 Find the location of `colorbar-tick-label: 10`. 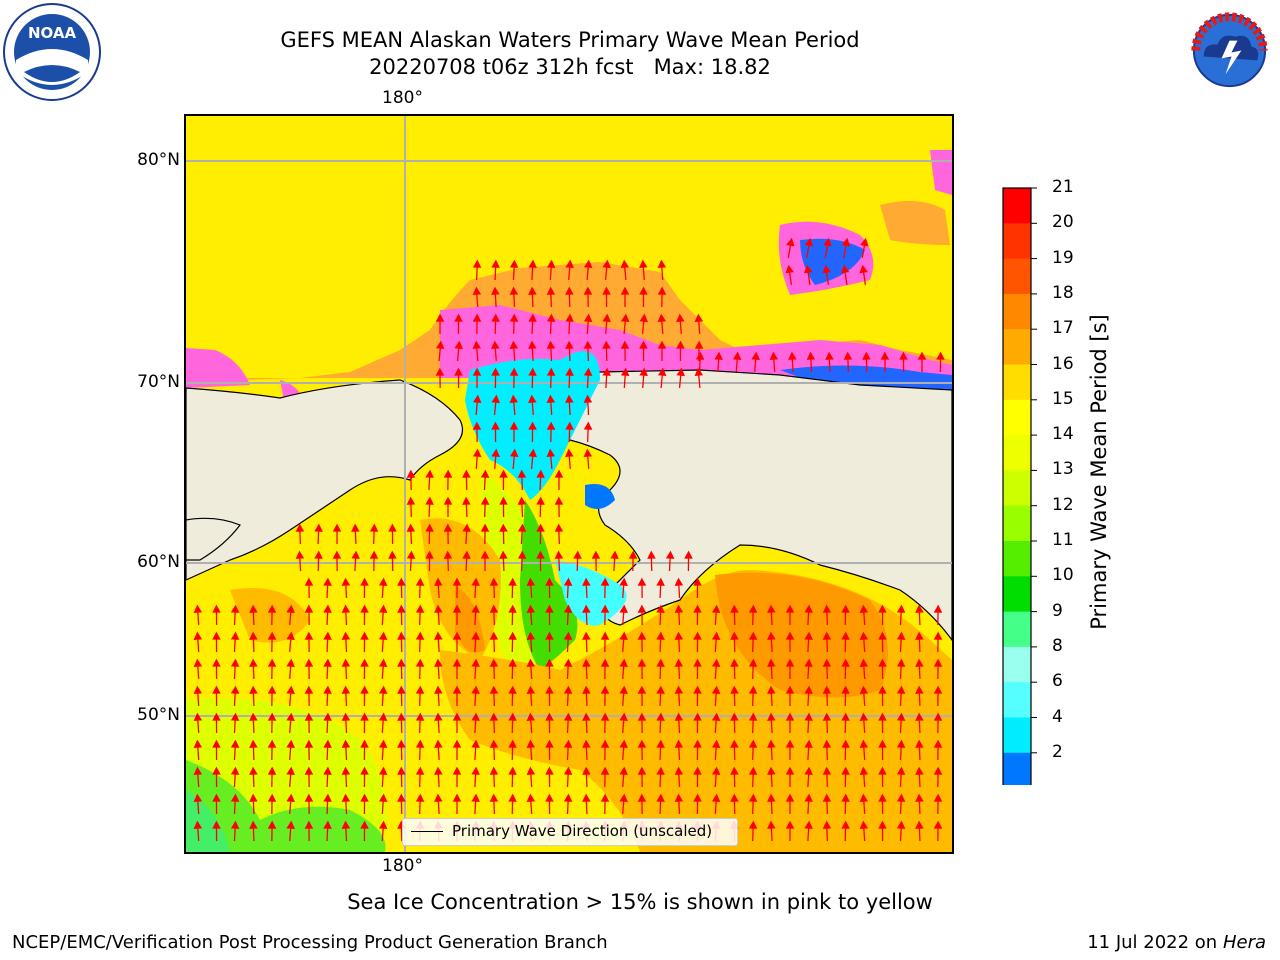

colorbar-tick-label: 10 is located at coordinates (1063, 575).